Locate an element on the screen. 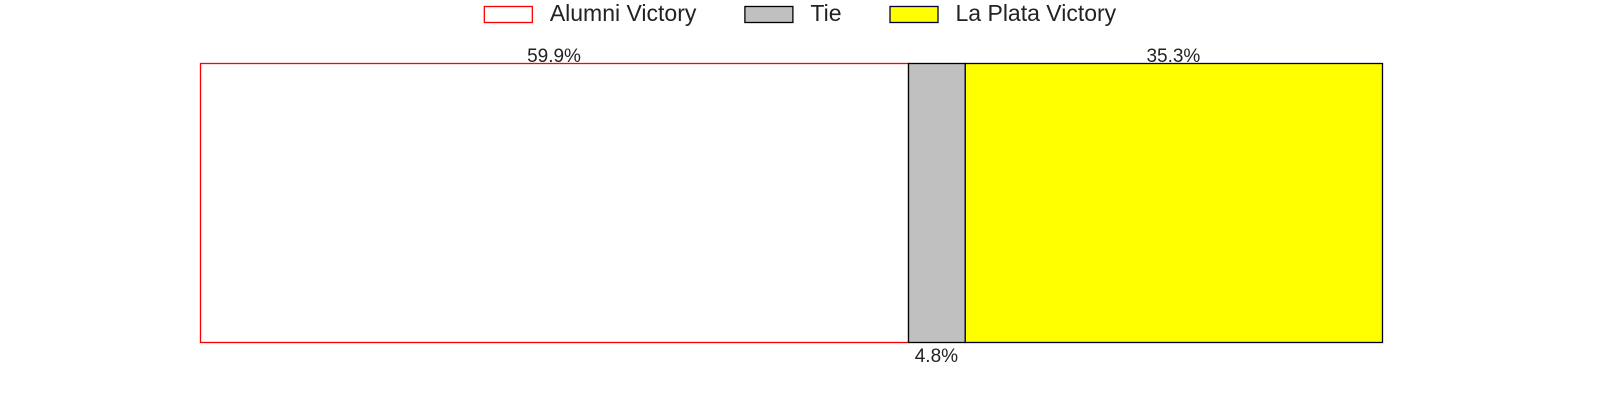 The width and height of the screenshot is (1600, 400). legend-label-alumni-victory: Alumni Victory is located at coordinates (623, 13).